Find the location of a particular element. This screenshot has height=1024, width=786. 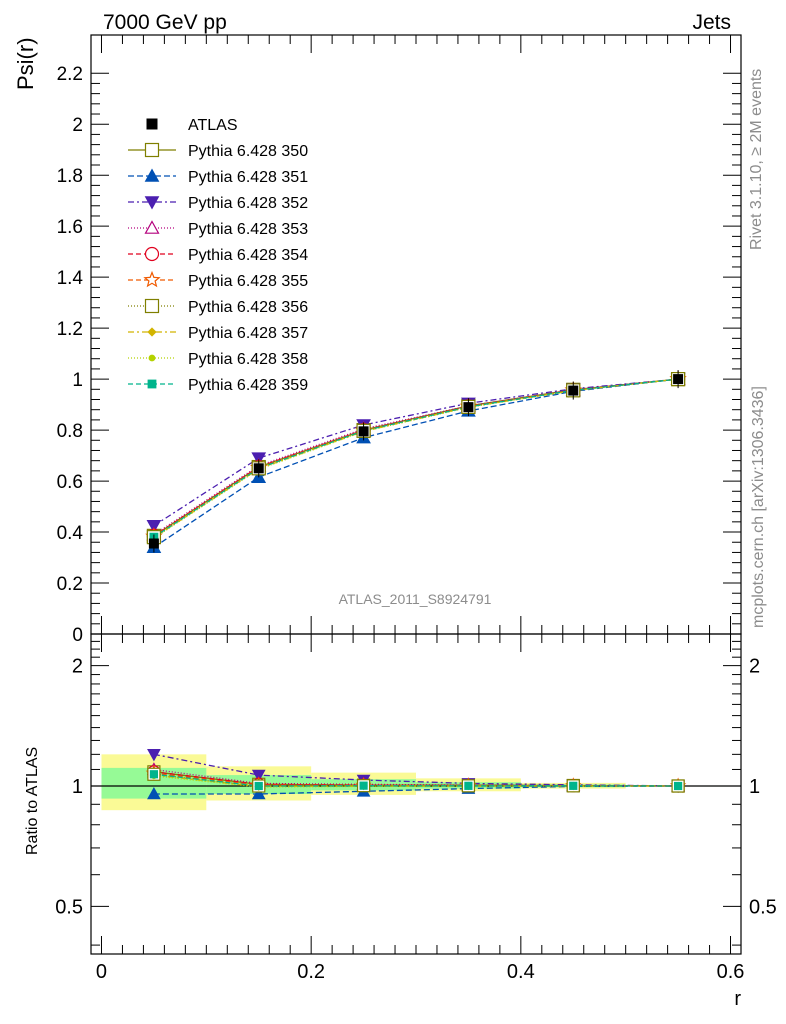

main-y-tick-label: 0 is located at coordinates (77, 635).